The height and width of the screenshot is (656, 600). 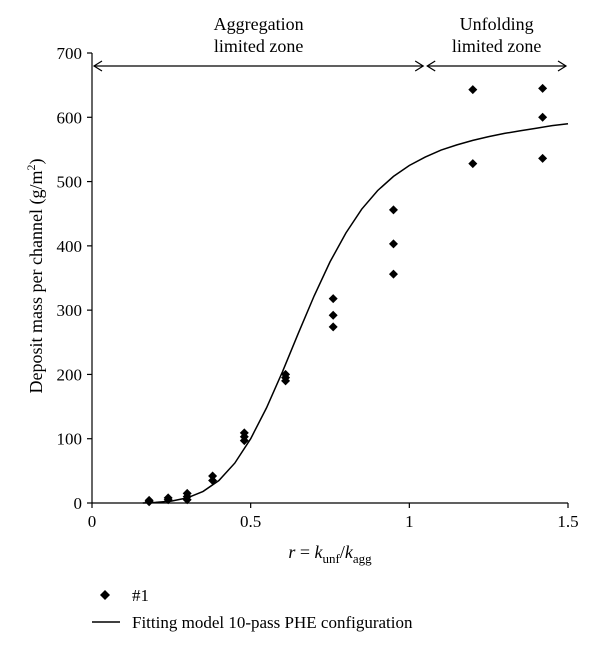 I want to click on x-tick-label: 0.5, so click(x=250, y=521).